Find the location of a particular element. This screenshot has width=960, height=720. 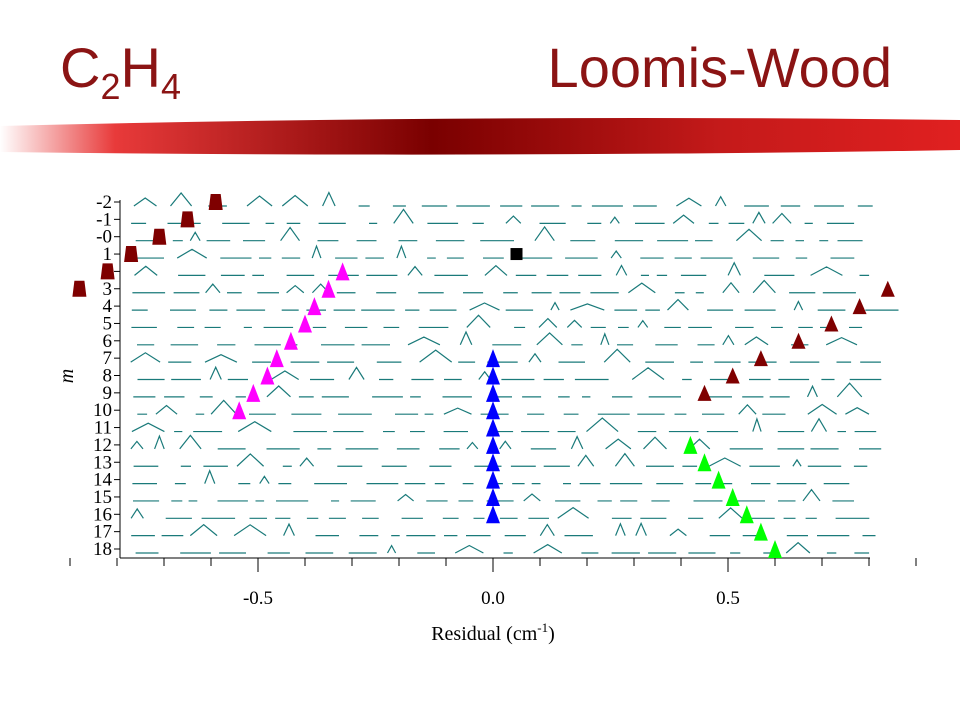

y-tick-label: 9 is located at coordinates (108, 393).